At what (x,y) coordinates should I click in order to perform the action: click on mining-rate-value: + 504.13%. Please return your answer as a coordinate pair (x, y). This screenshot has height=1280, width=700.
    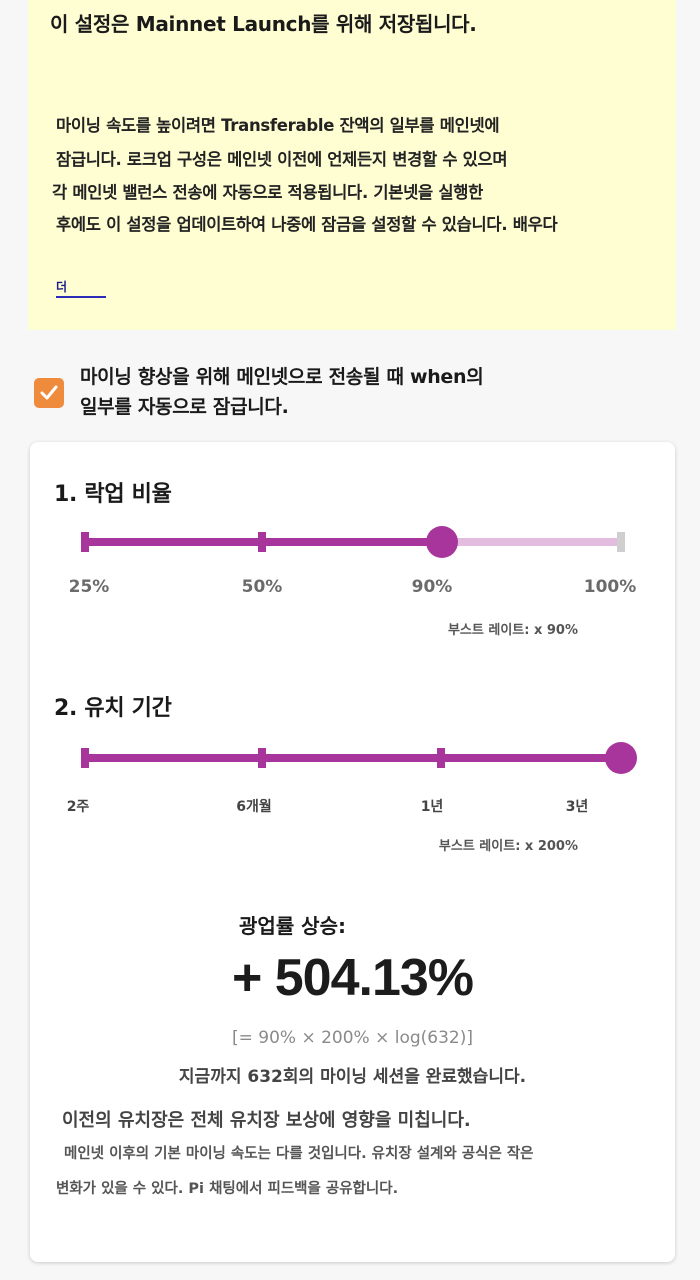
    Looking at the image, I should click on (352, 978).